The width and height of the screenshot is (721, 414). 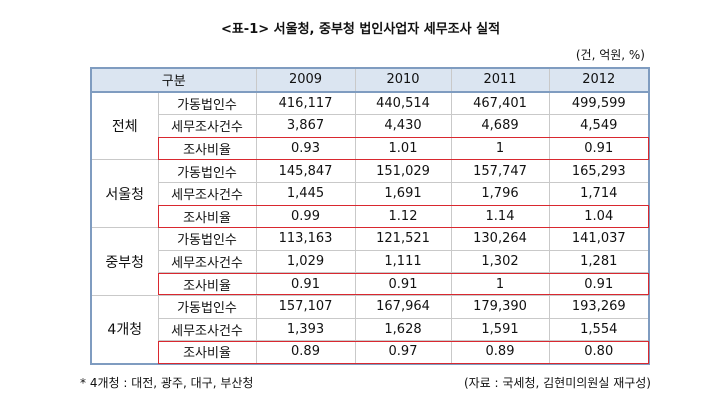 I want to click on header-cell: 2009, so click(x=305, y=80).